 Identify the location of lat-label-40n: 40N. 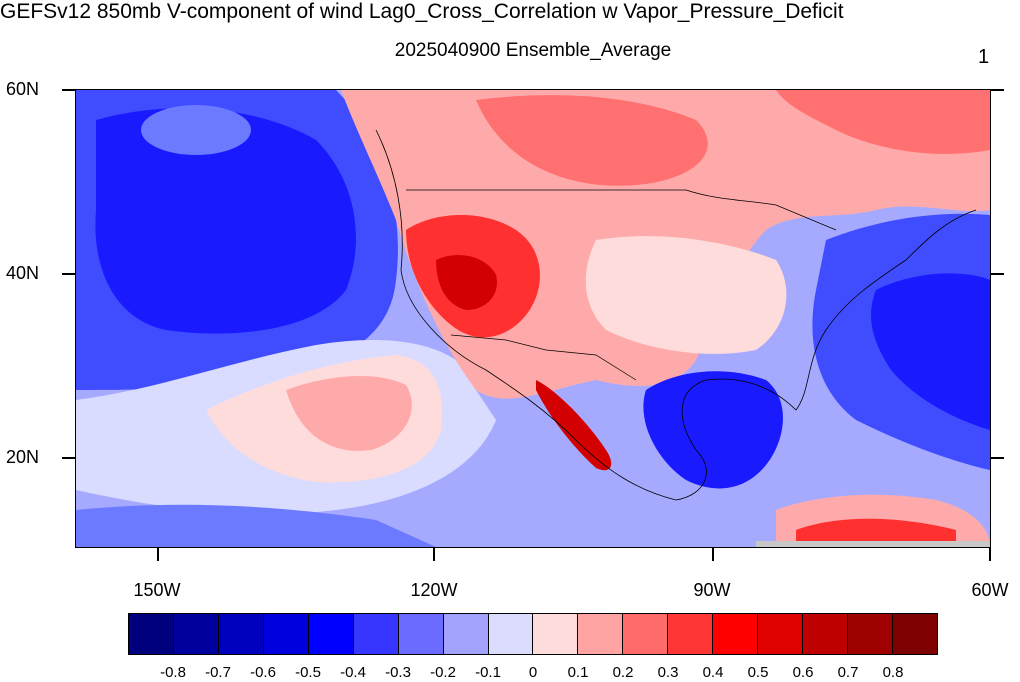
(23, 273).